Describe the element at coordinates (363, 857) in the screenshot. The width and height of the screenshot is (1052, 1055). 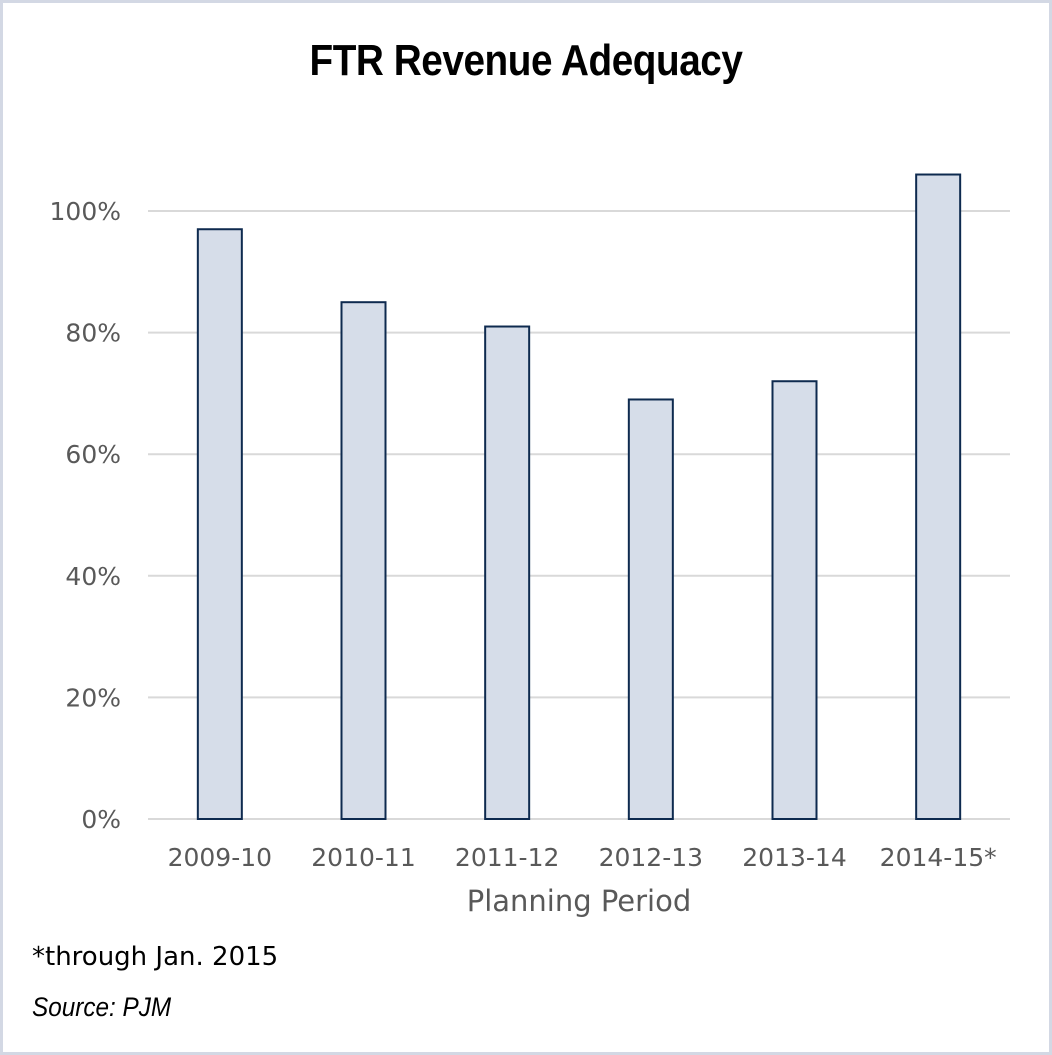
I see `x-tick-label: 2010-11` at that location.